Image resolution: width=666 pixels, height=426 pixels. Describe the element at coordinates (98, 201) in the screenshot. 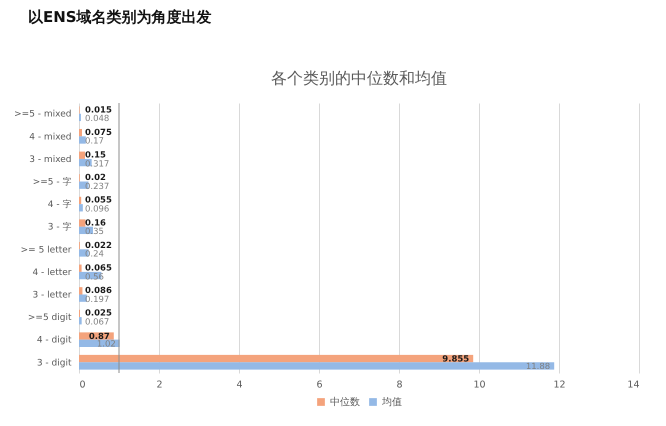

I see `data-label: 0.055` at that location.